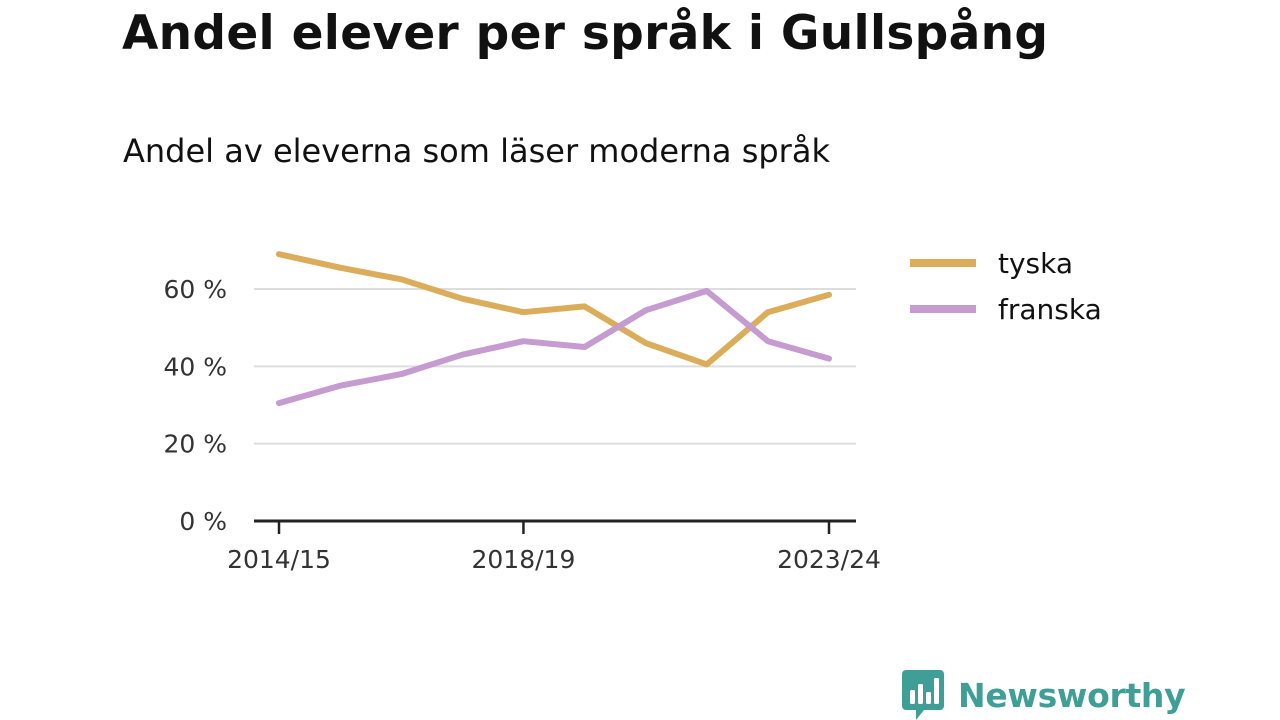  I want to click on newsworthy-bar-chart-icon, so click(923, 695).